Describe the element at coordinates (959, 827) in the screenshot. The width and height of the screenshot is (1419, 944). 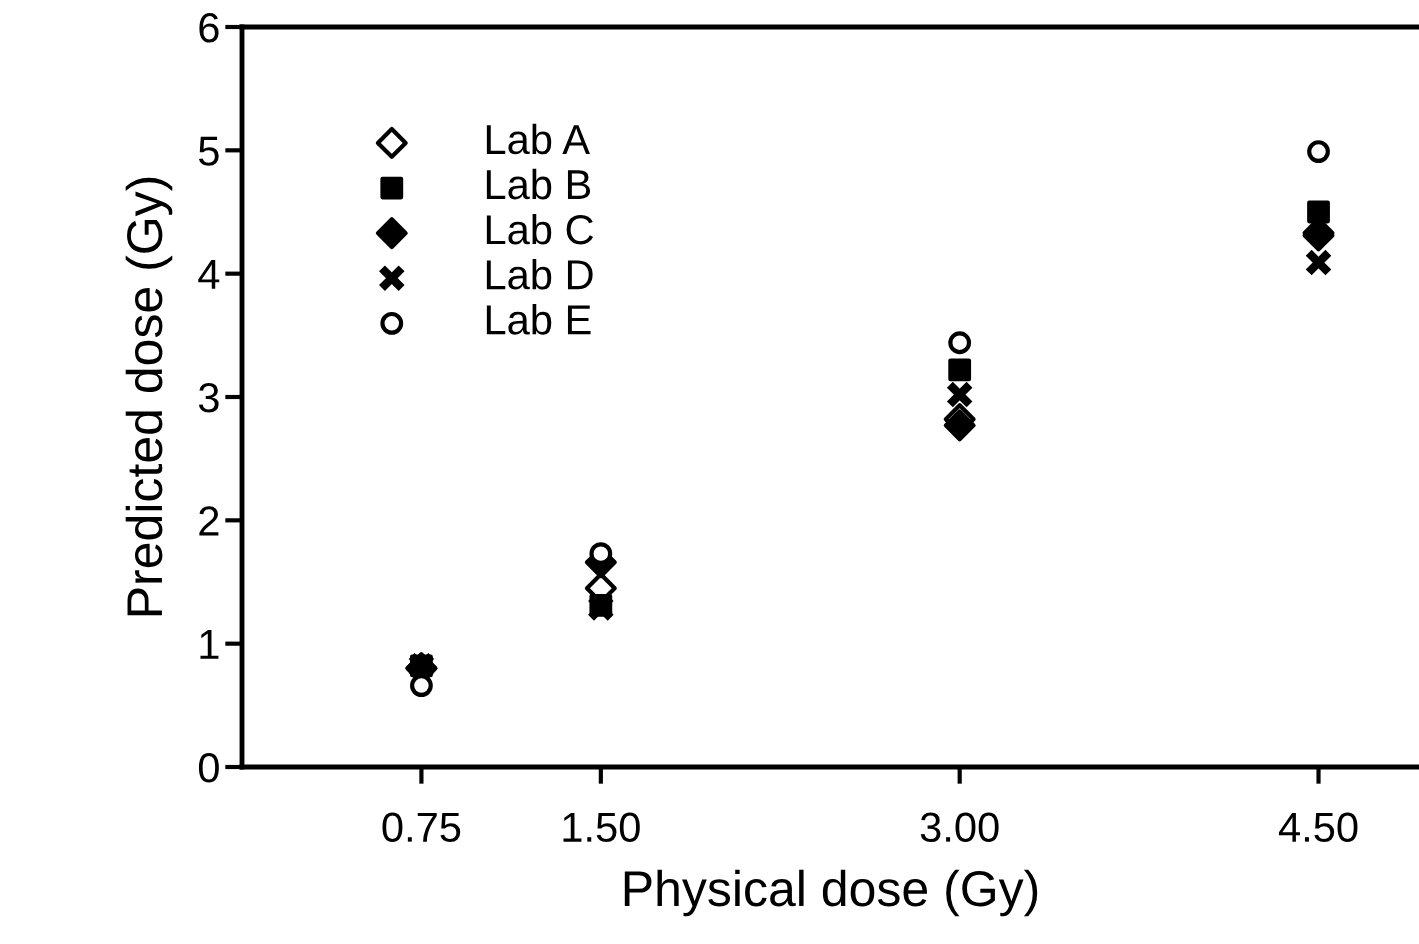
I see `x-tick-label: 3.00` at that location.